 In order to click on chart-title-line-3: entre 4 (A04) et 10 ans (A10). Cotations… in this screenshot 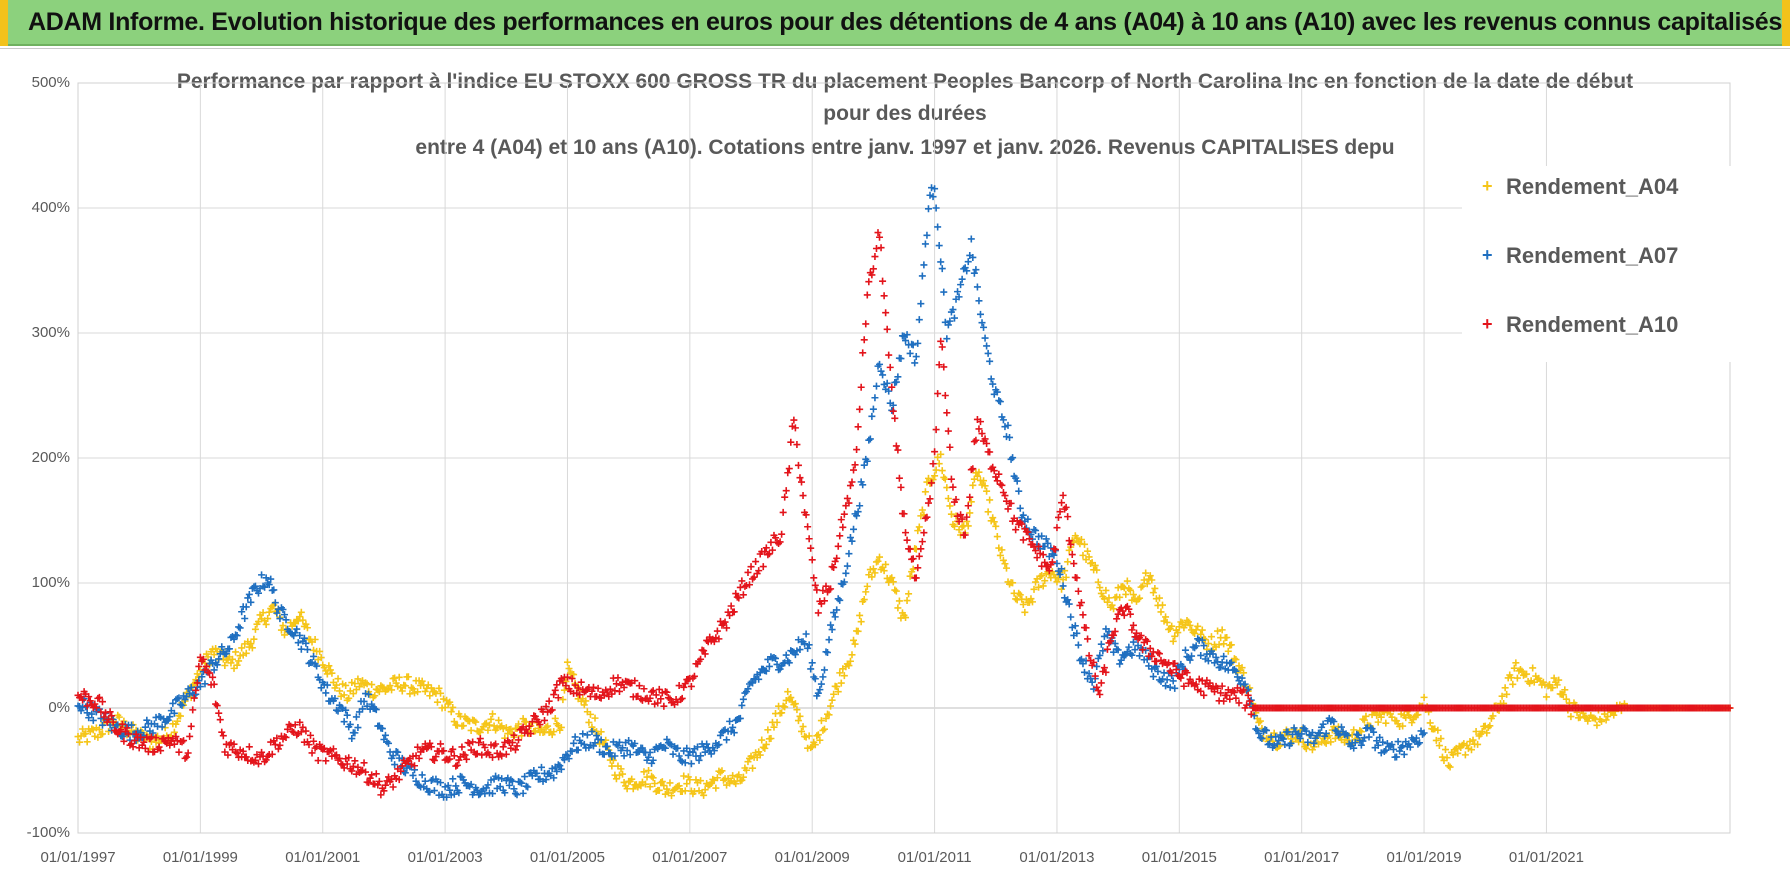, I will do `click(905, 147)`.